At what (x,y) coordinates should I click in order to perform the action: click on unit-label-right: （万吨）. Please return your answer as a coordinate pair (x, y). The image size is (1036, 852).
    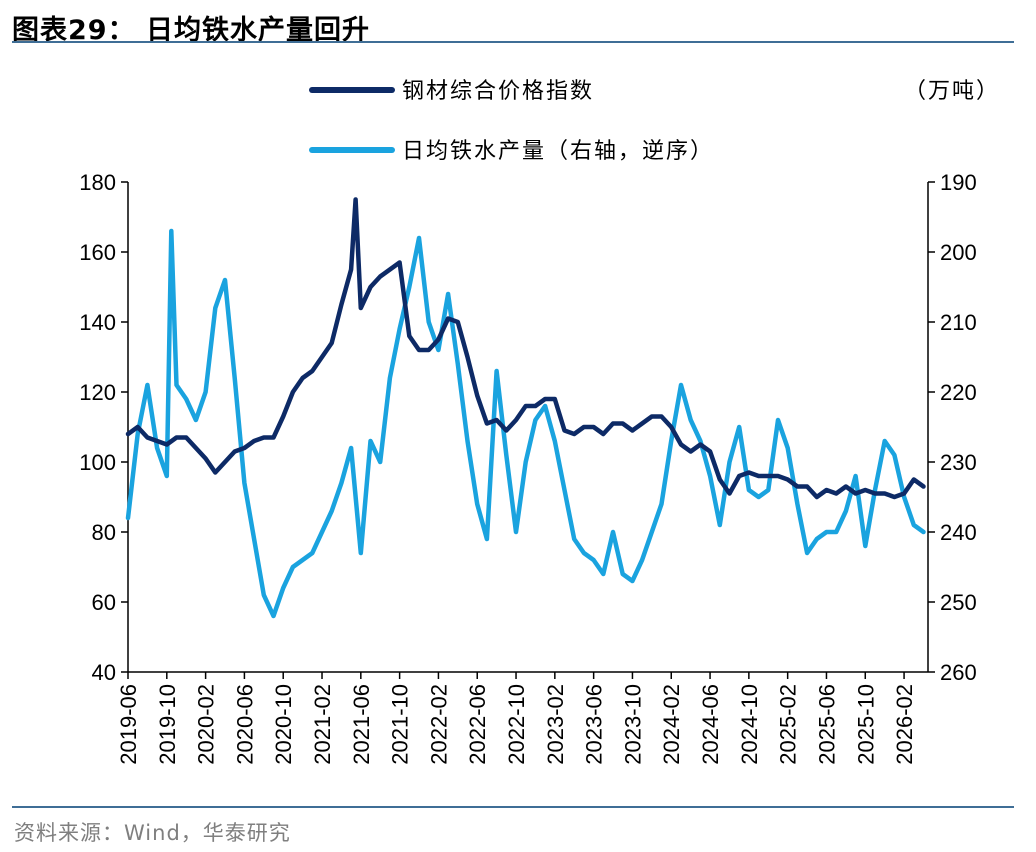
    Looking at the image, I should click on (952, 91).